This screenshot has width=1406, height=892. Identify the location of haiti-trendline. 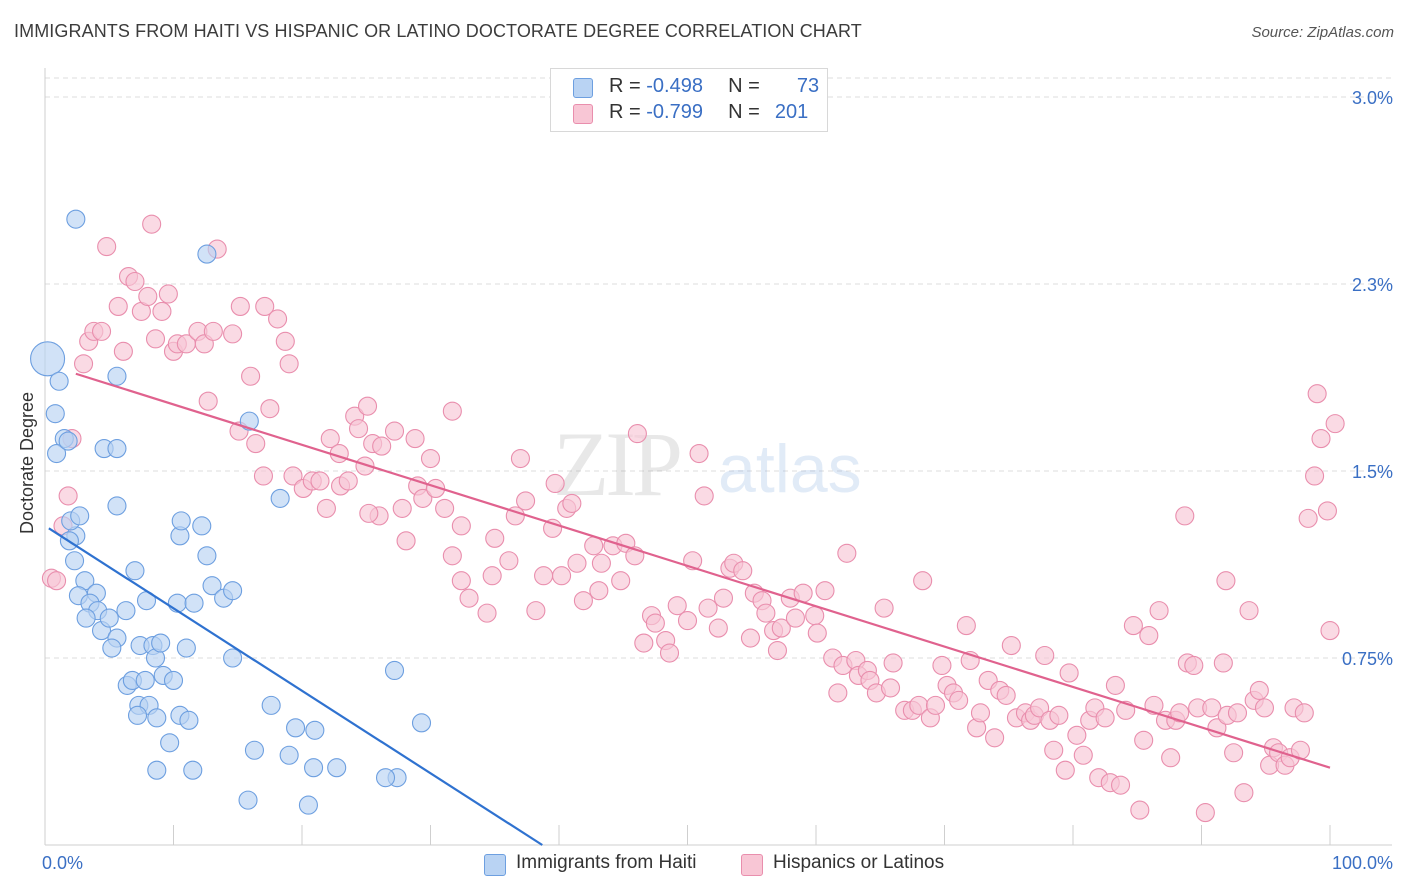
(295, 686).